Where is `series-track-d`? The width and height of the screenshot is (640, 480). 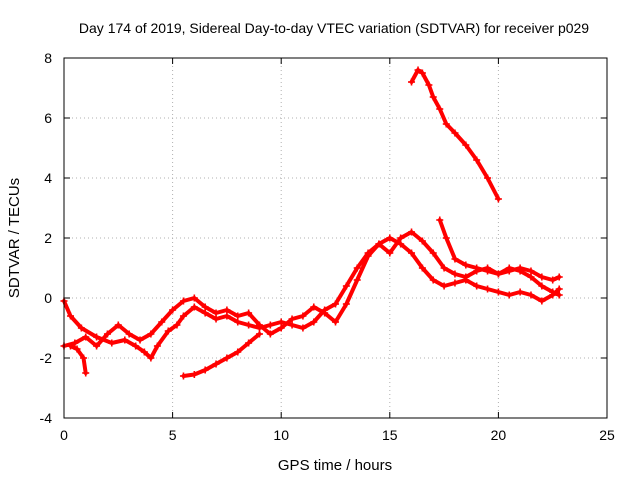
series-track-d is located at coordinates (78, 359).